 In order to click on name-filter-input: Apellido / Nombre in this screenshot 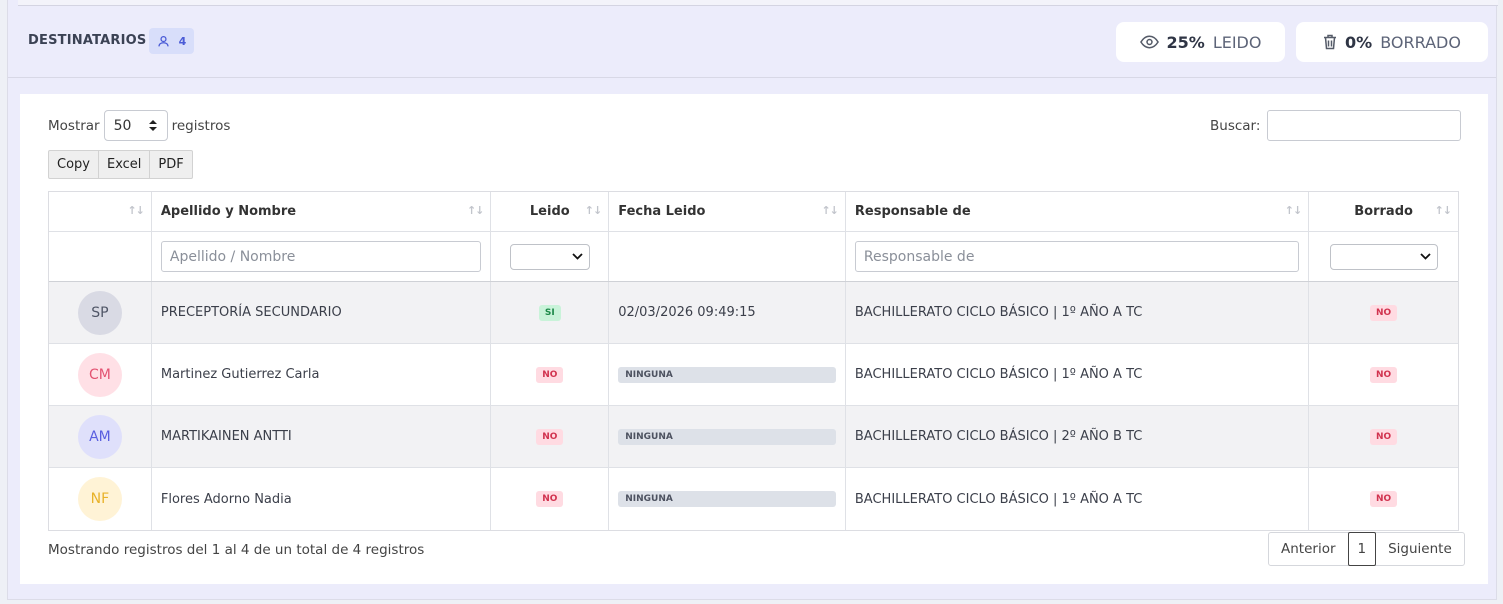, I will do `click(321, 256)`.